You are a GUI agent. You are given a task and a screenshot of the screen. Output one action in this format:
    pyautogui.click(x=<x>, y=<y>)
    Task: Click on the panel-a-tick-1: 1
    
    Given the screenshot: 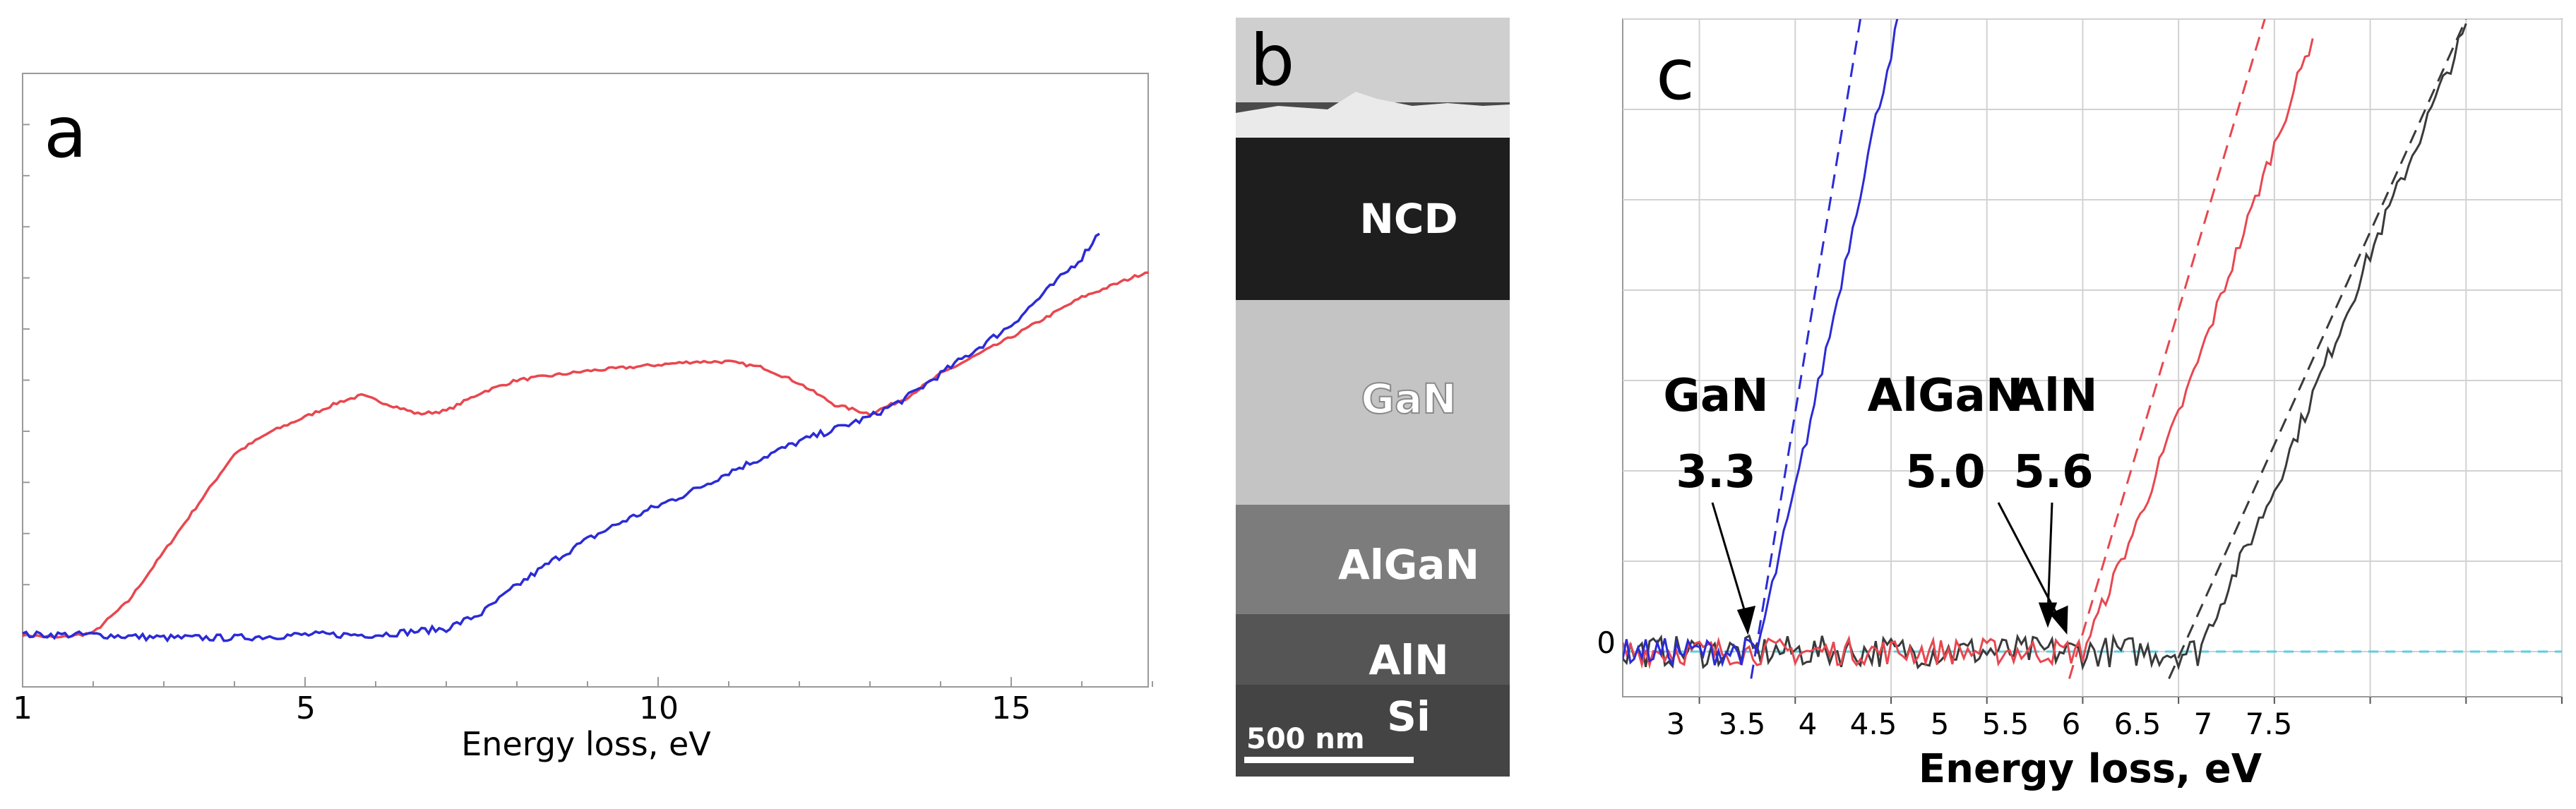 What is the action you would take?
    pyautogui.click(x=22, y=708)
    